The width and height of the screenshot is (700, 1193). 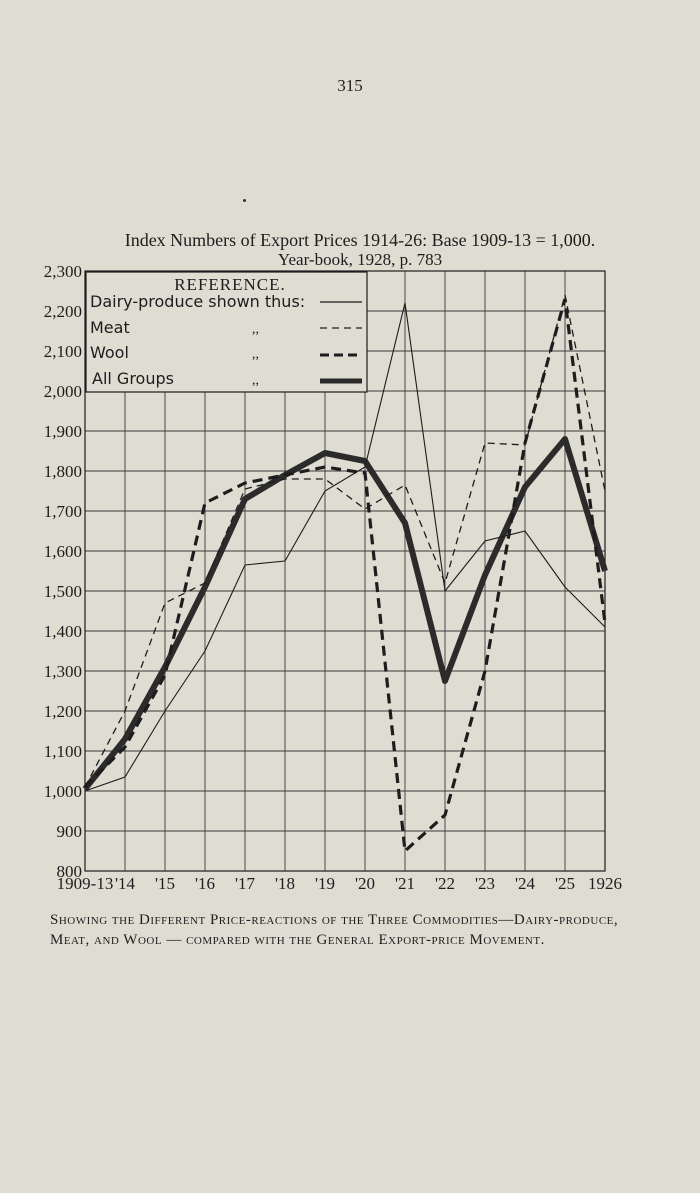 I want to click on legend-label-wool: Wool, so click(x=109, y=352).